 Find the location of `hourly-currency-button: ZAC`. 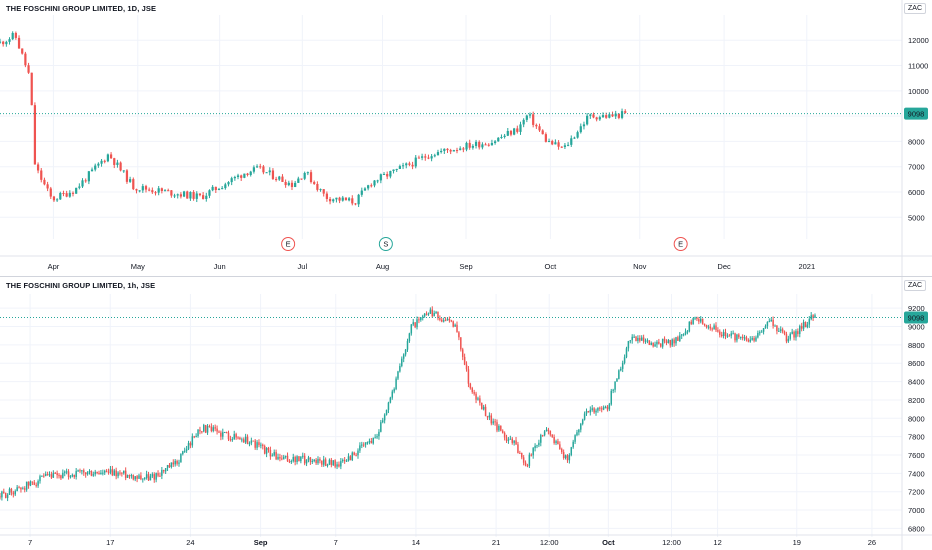

hourly-currency-button: ZAC is located at coordinates (915, 285).